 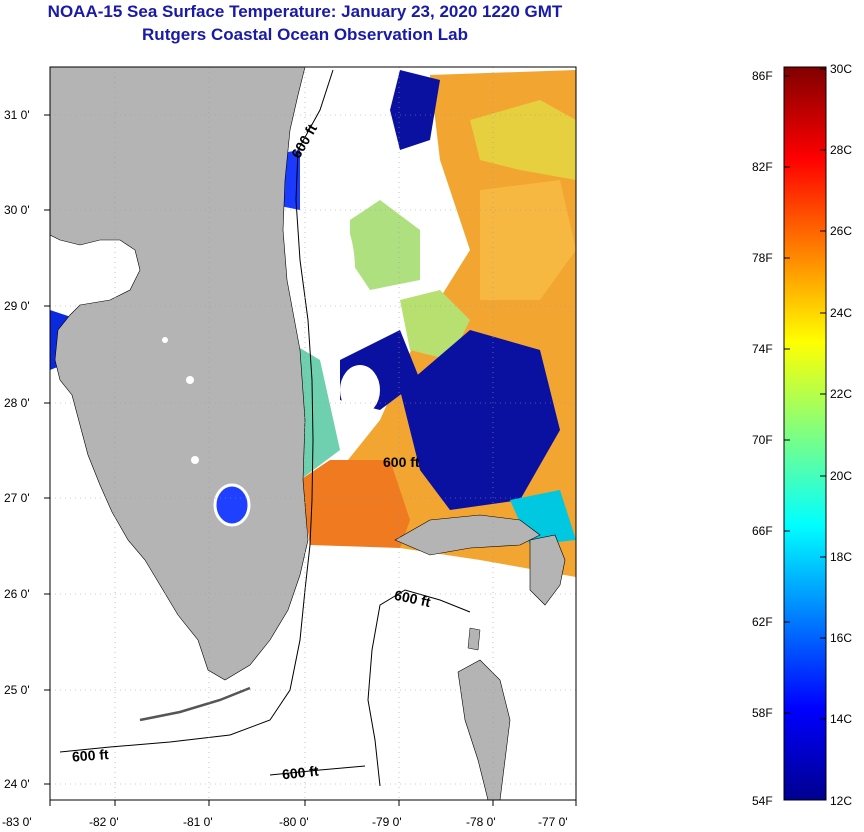 I want to click on colorbar-f-label: 82F, so click(x=762, y=167).